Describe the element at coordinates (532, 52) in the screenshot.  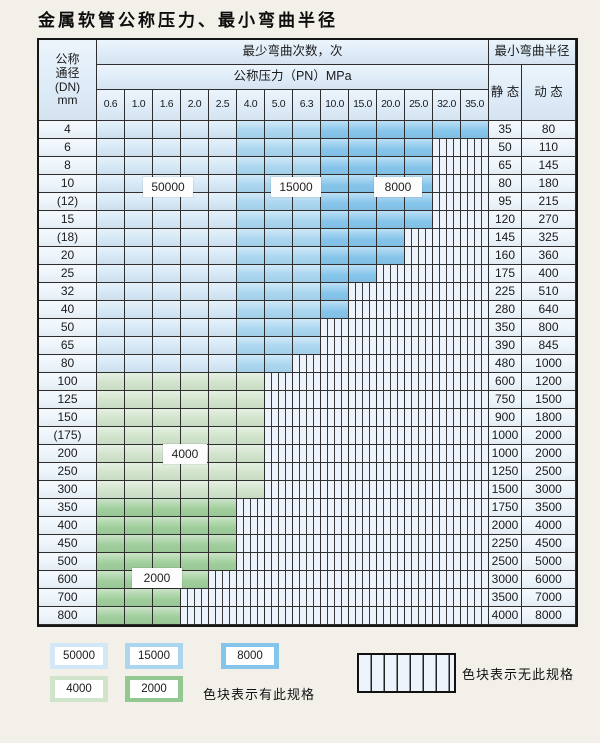
I see `min-radius-header: 最小弯曲半径` at that location.